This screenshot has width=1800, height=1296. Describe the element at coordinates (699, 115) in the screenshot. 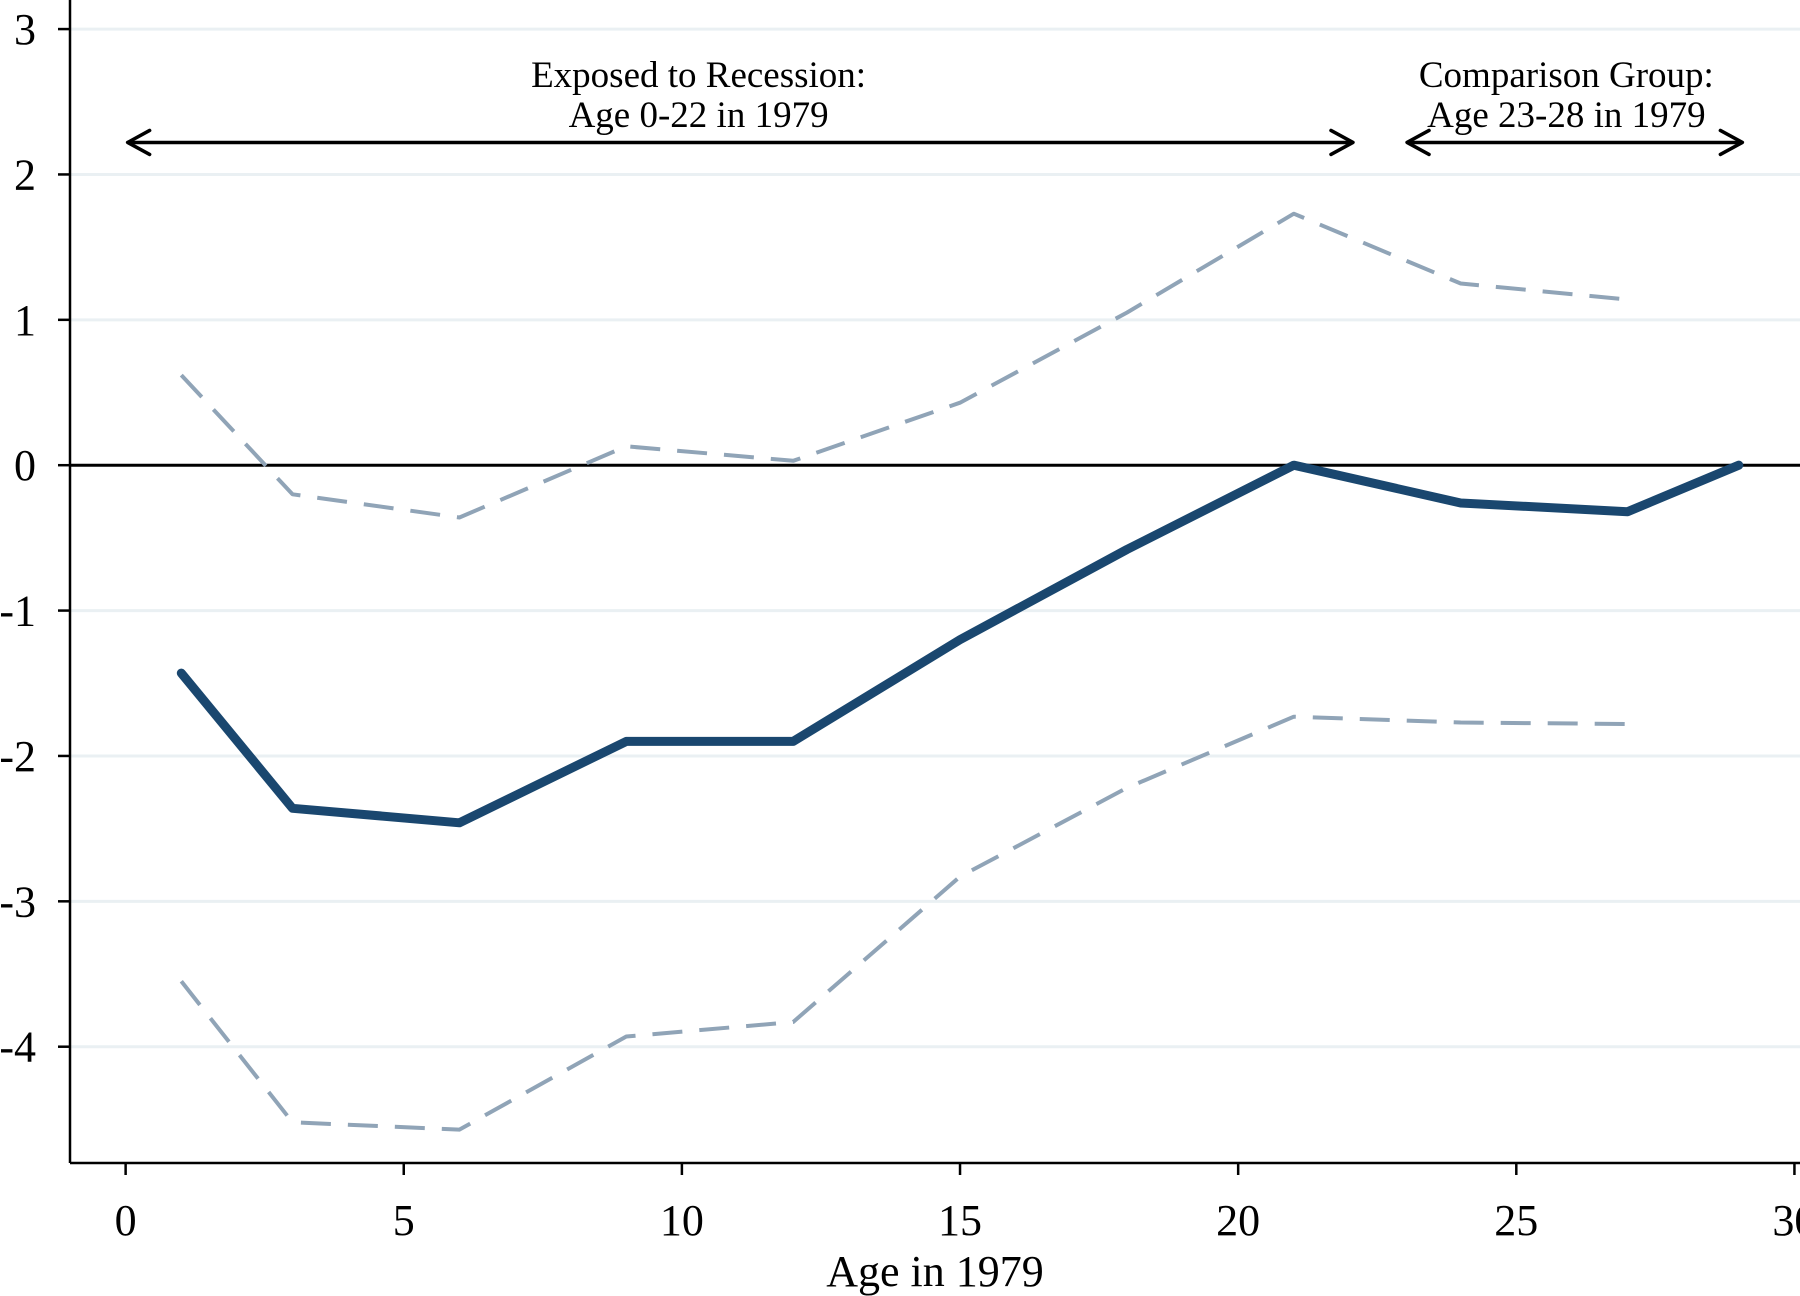

I see `annotation-exposed-line-2: Age 0-22 in 1979` at that location.